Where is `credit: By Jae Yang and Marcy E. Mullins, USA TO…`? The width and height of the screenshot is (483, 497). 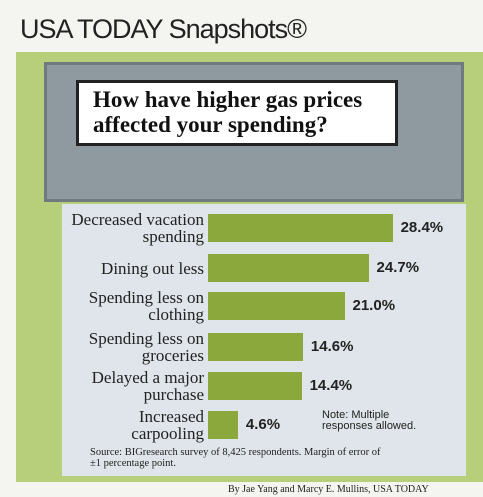 credit: By Jae Yang and Marcy E. Mullins, USA TO… is located at coordinates (328, 489).